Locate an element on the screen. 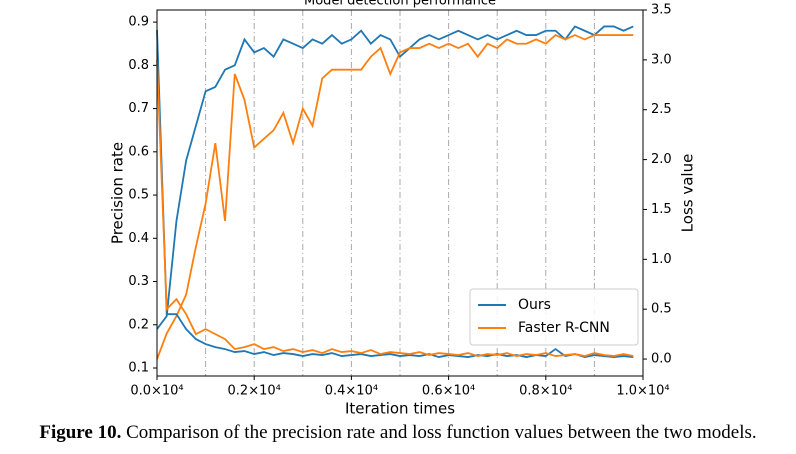 The width and height of the screenshot is (796, 454). caption-label: Figure 10. is located at coordinates (80, 432).